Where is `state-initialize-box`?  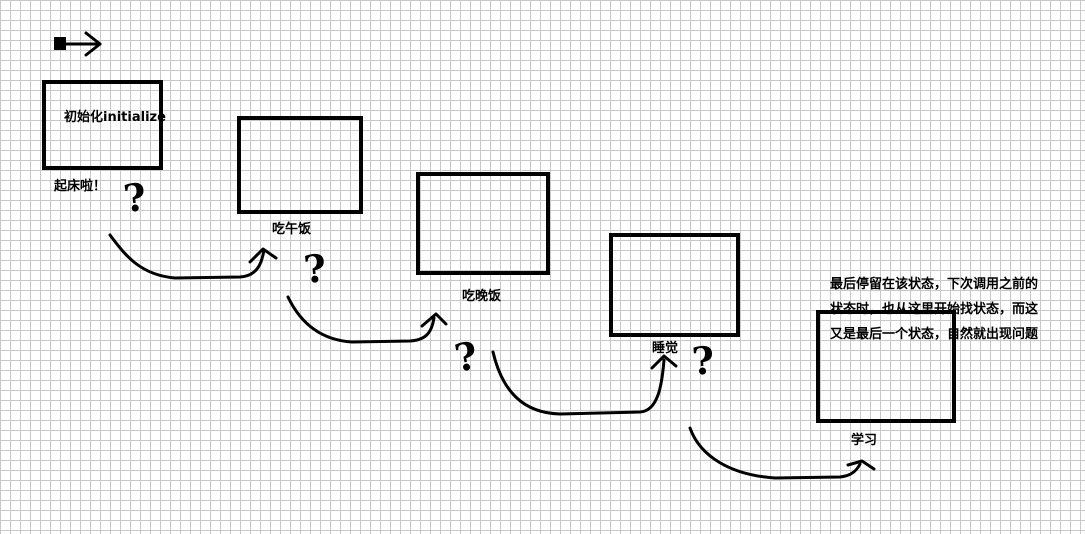
state-initialize-box is located at coordinates (102, 125).